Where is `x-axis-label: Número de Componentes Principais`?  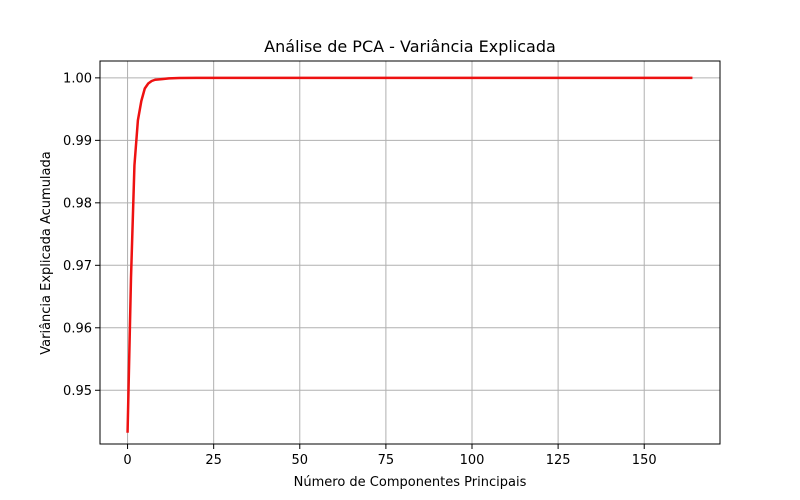 x-axis-label: Número de Componentes Principais is located at coordinates (410, 482).